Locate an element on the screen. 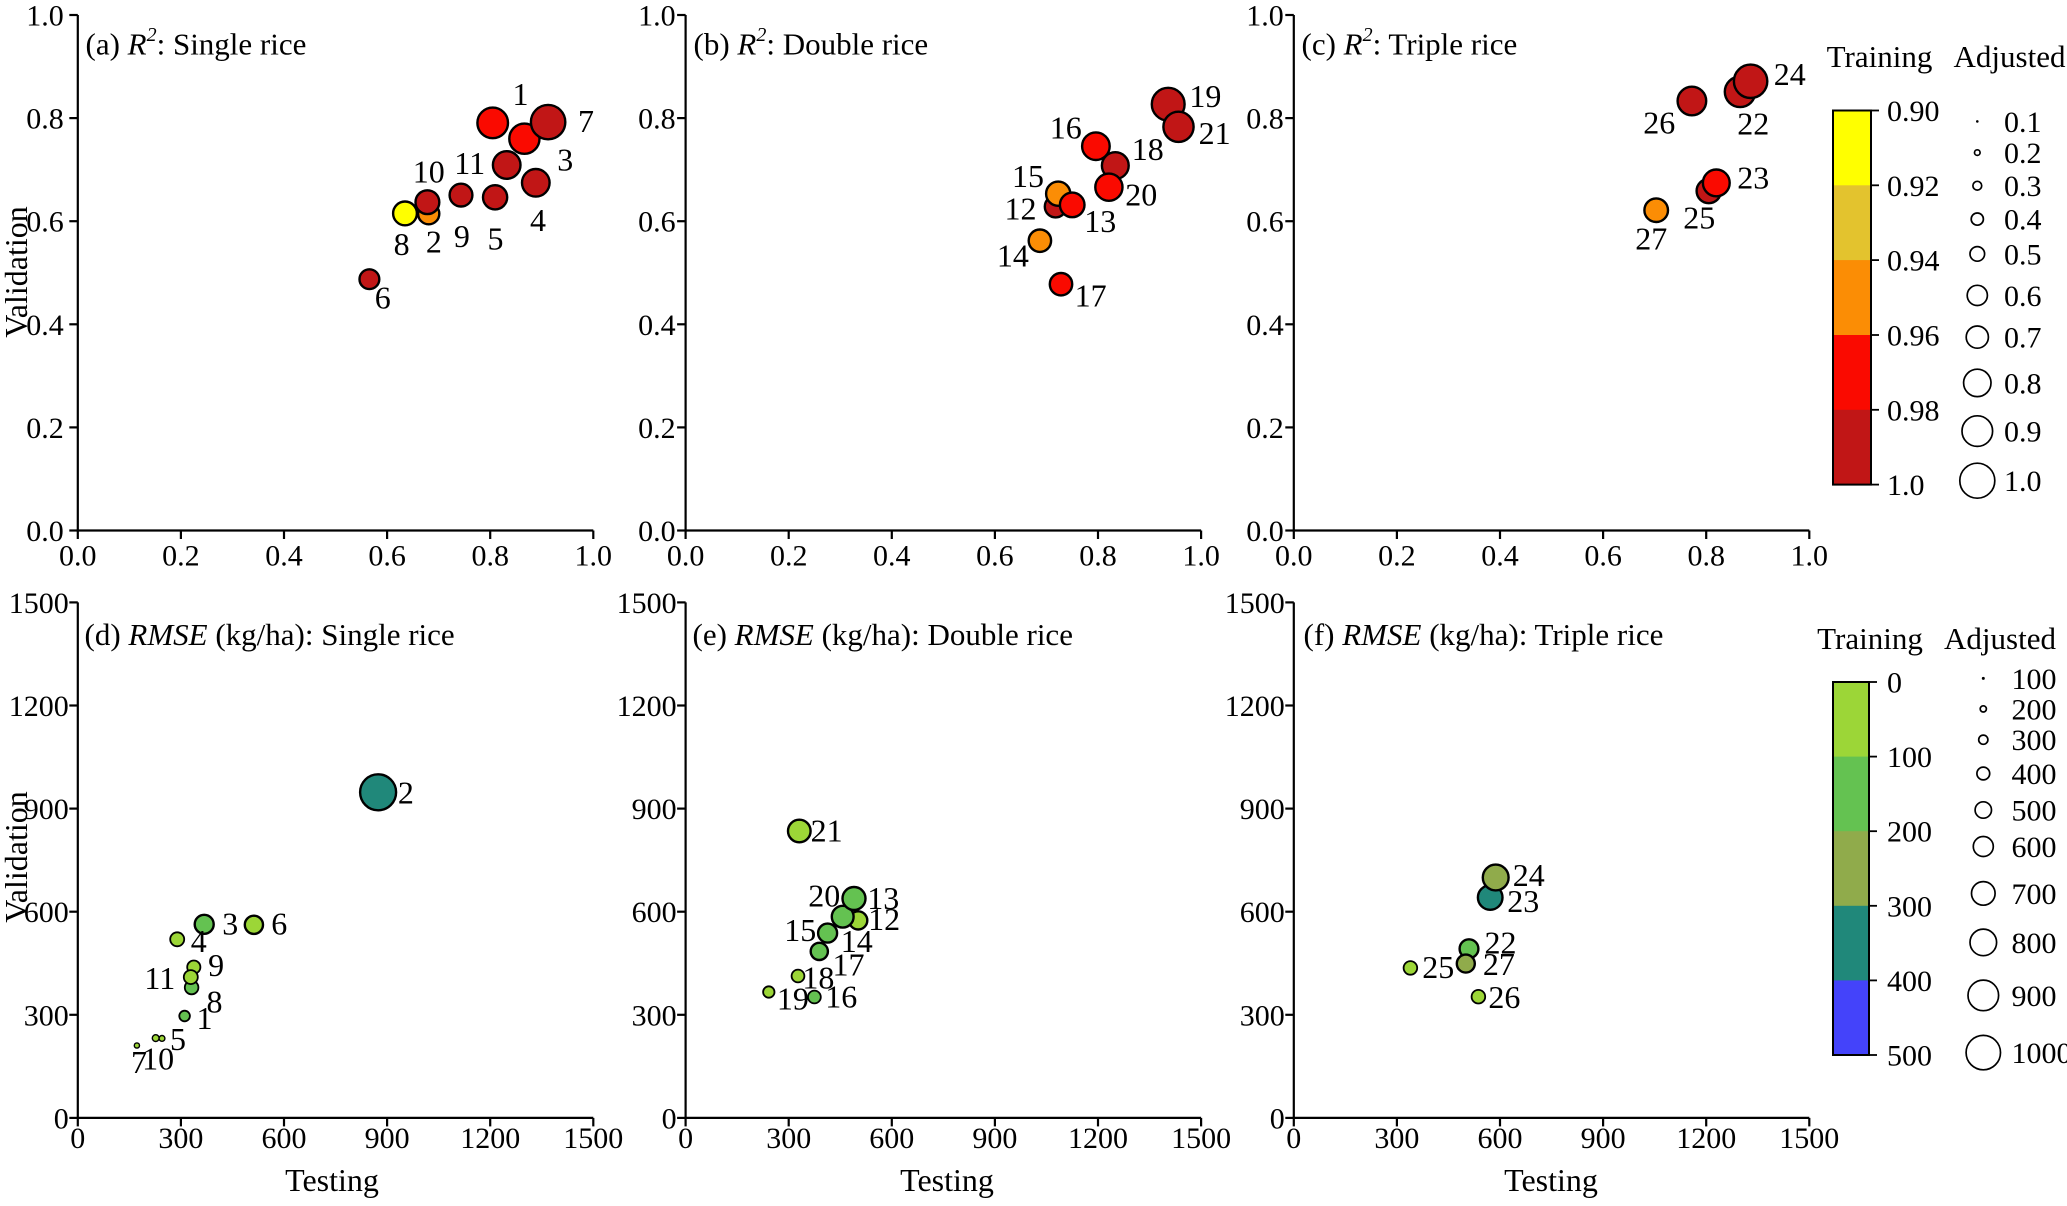 The image size is (2067, 1206). svg-text: 100 is located at coordinates (2034, 679).